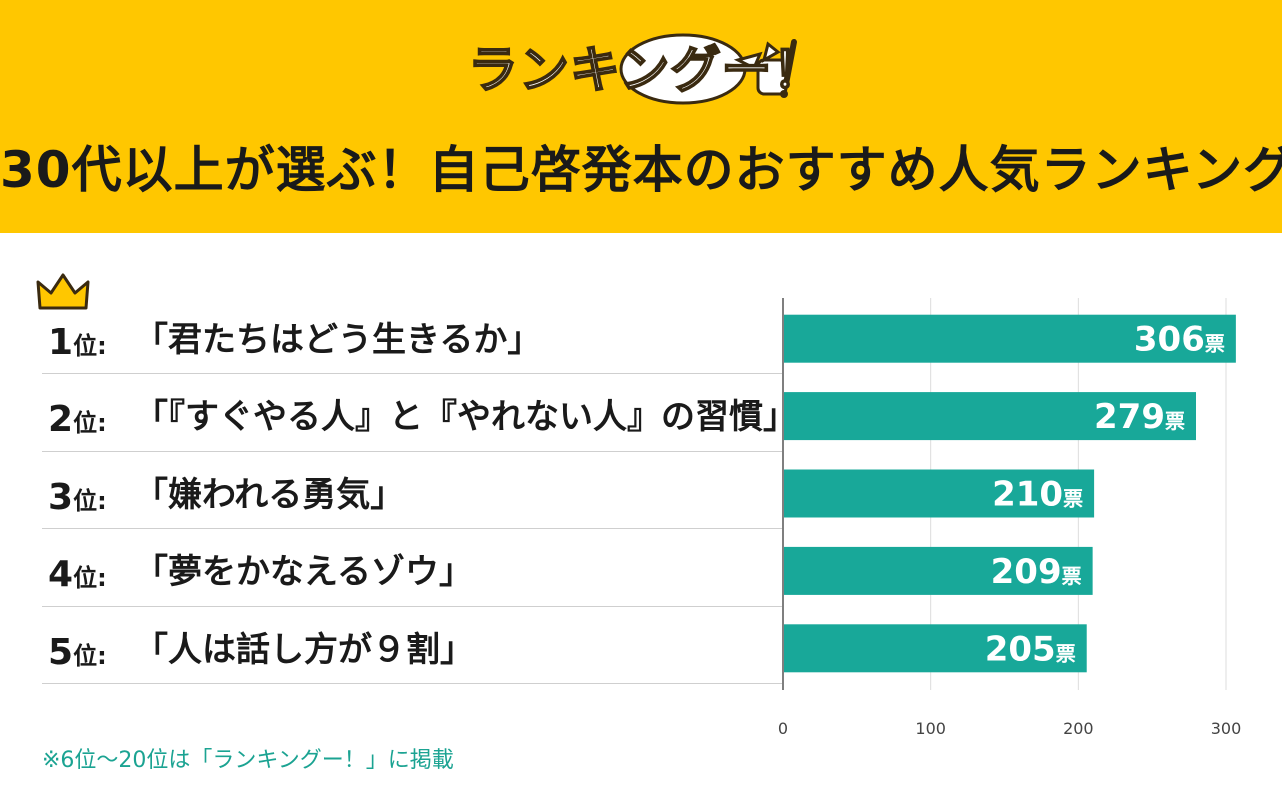  I want to click on rank-label: 4位:, so click(77, 574).